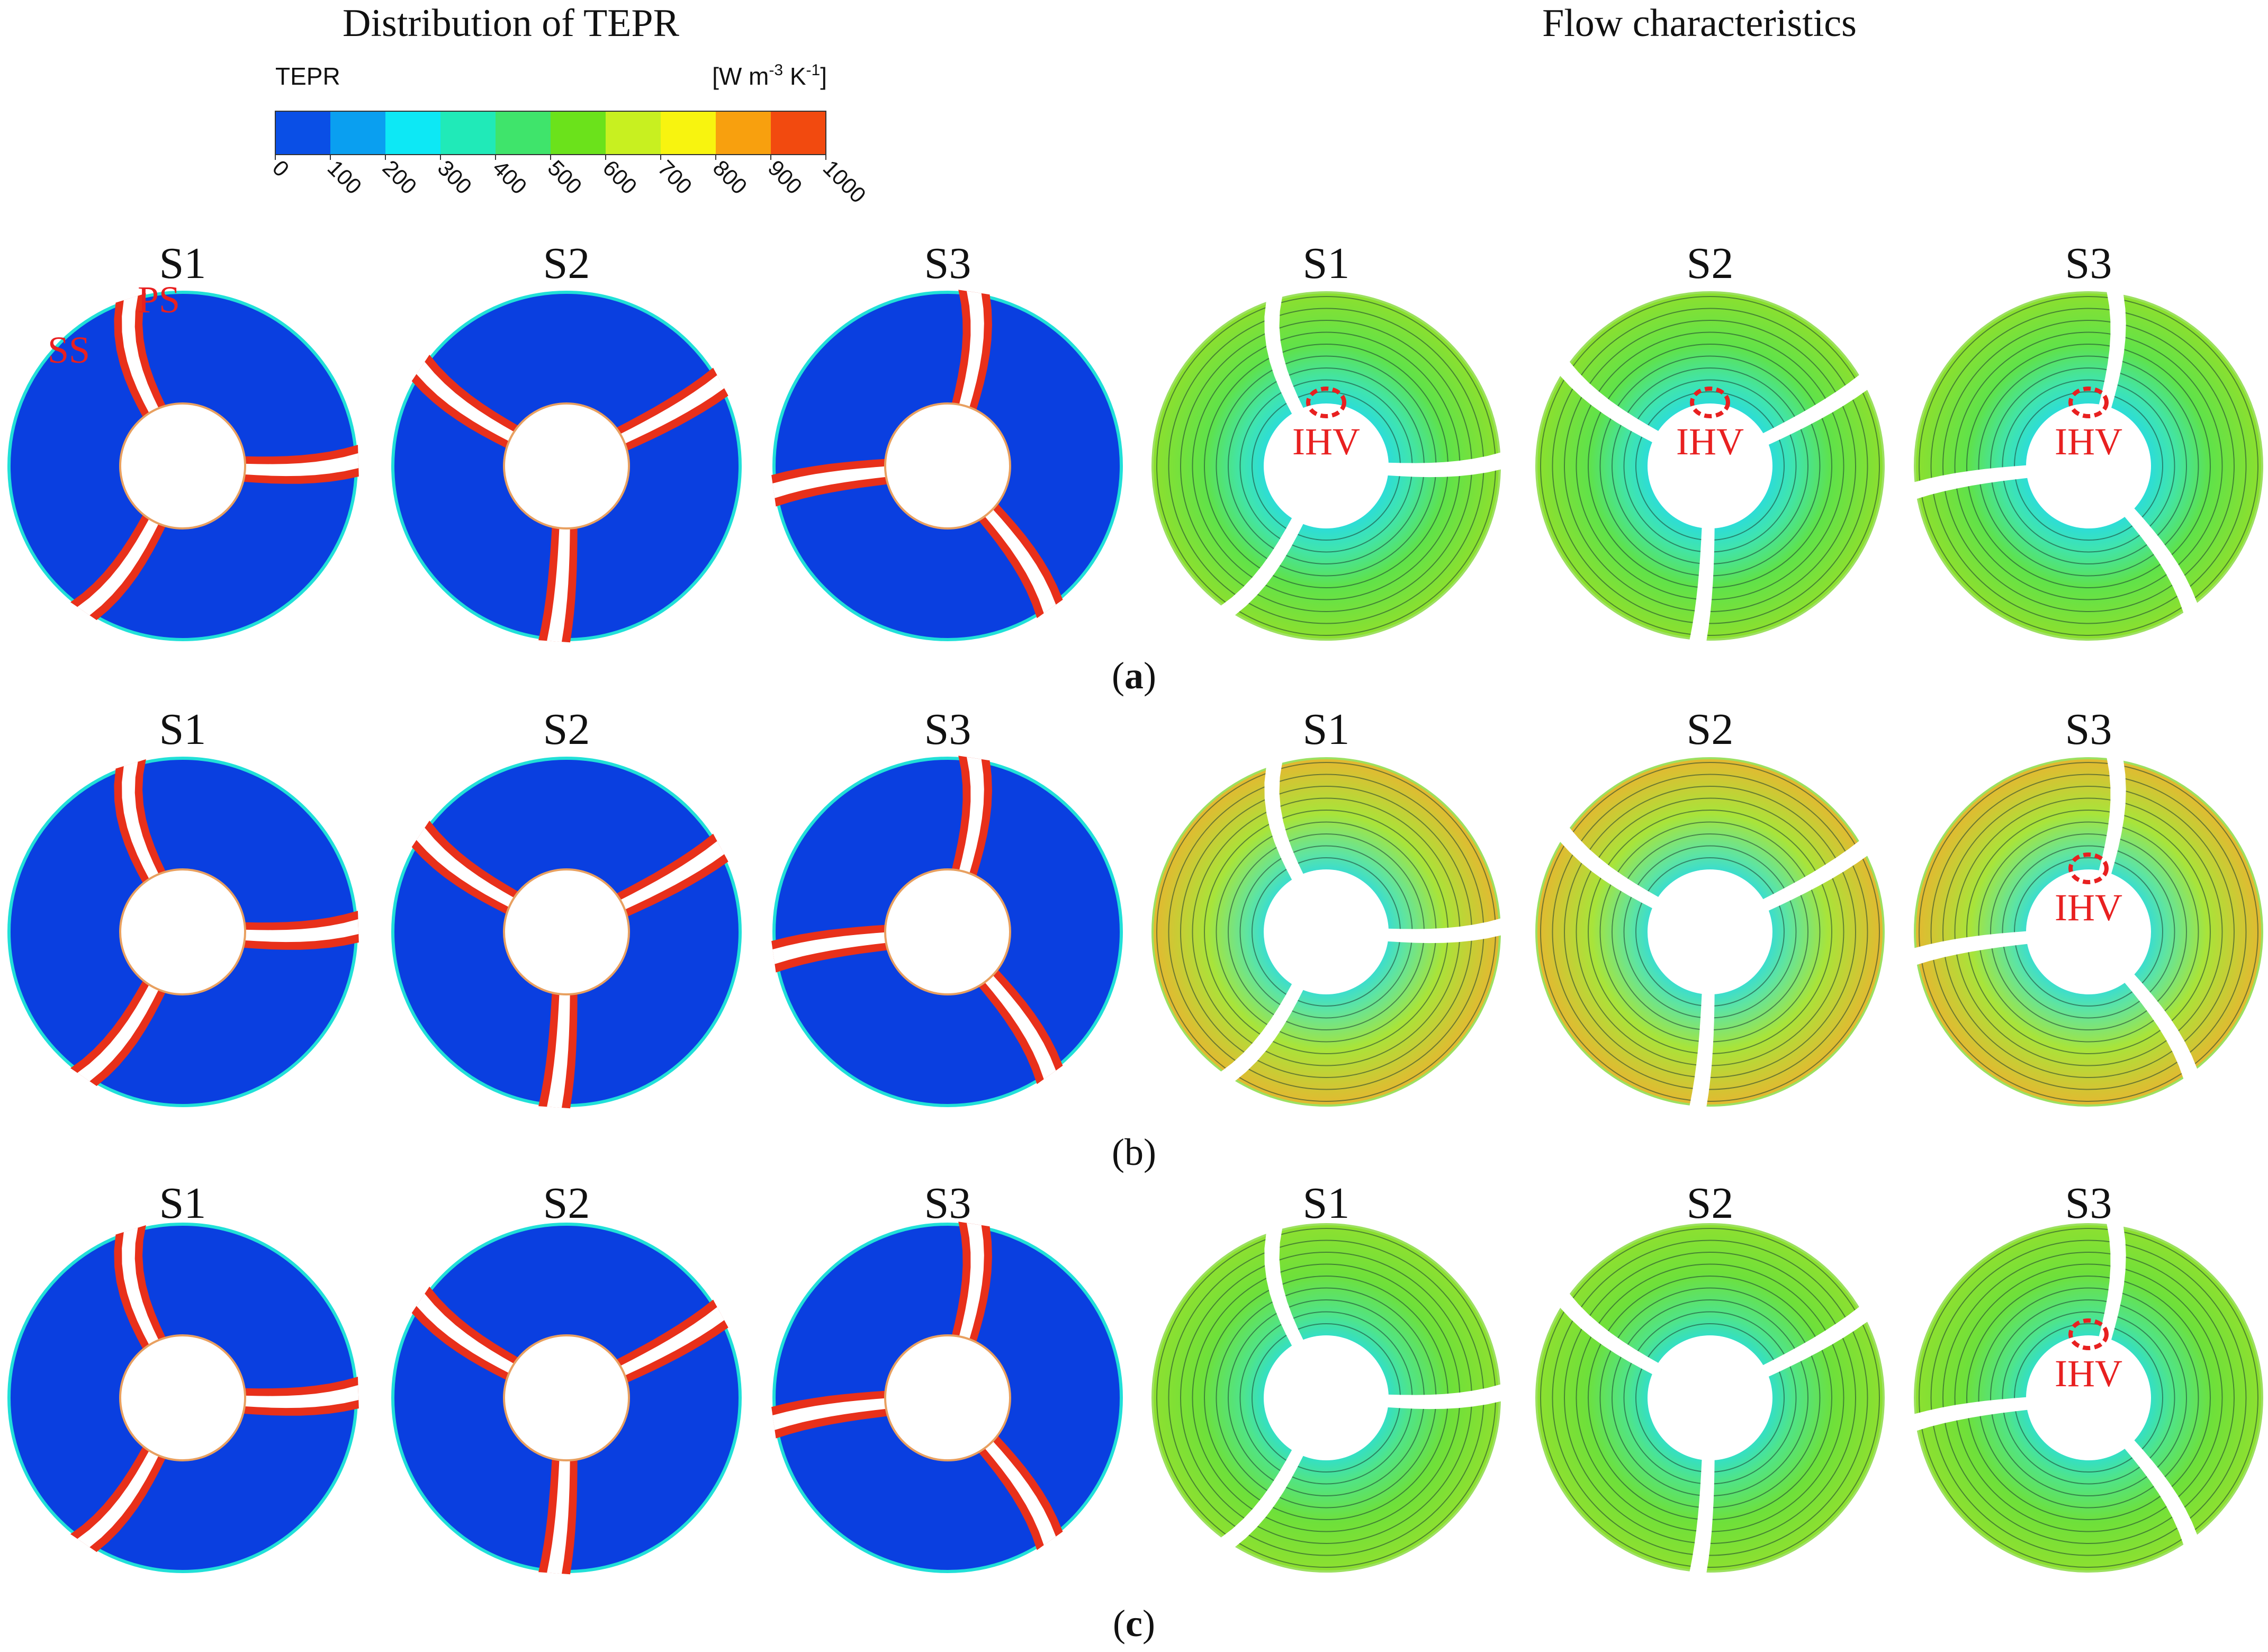 Image resolution: width=2268 pixels, height=1652 pixels. Describe the element at coordinates (1326, 932) in the screenshot. I see `flow-field-s1` at that location.